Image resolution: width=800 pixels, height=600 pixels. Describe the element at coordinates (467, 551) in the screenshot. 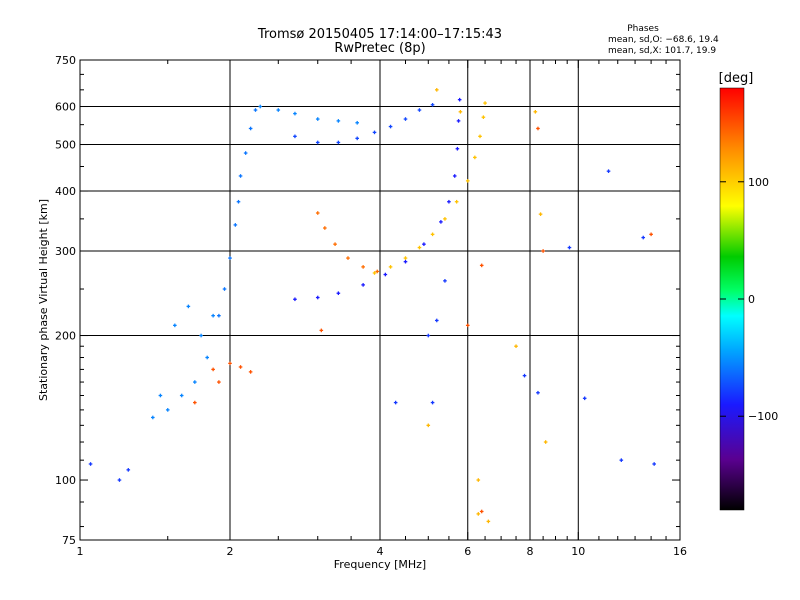

I see `x-tick-label: 6` at that location.